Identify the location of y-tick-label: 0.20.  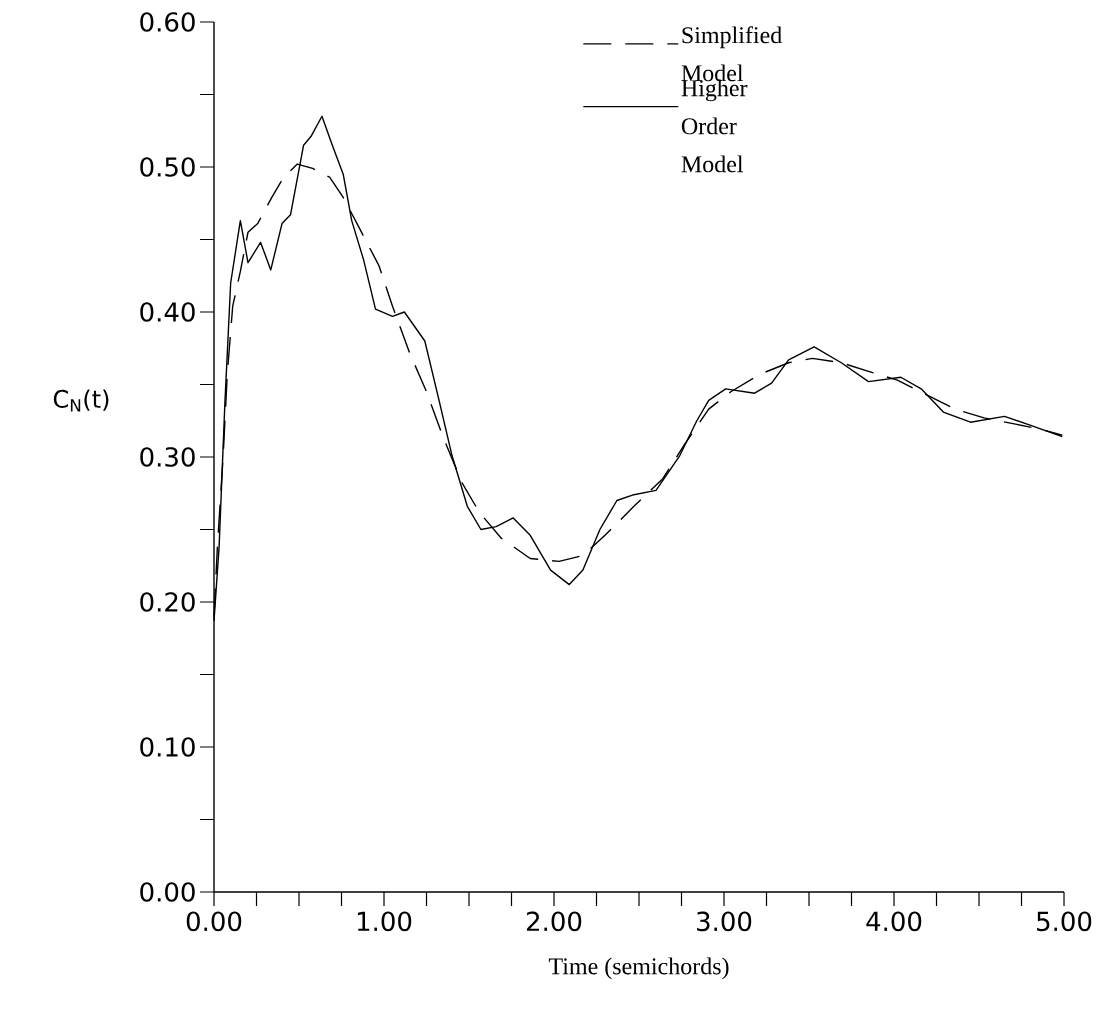
(167, 602).